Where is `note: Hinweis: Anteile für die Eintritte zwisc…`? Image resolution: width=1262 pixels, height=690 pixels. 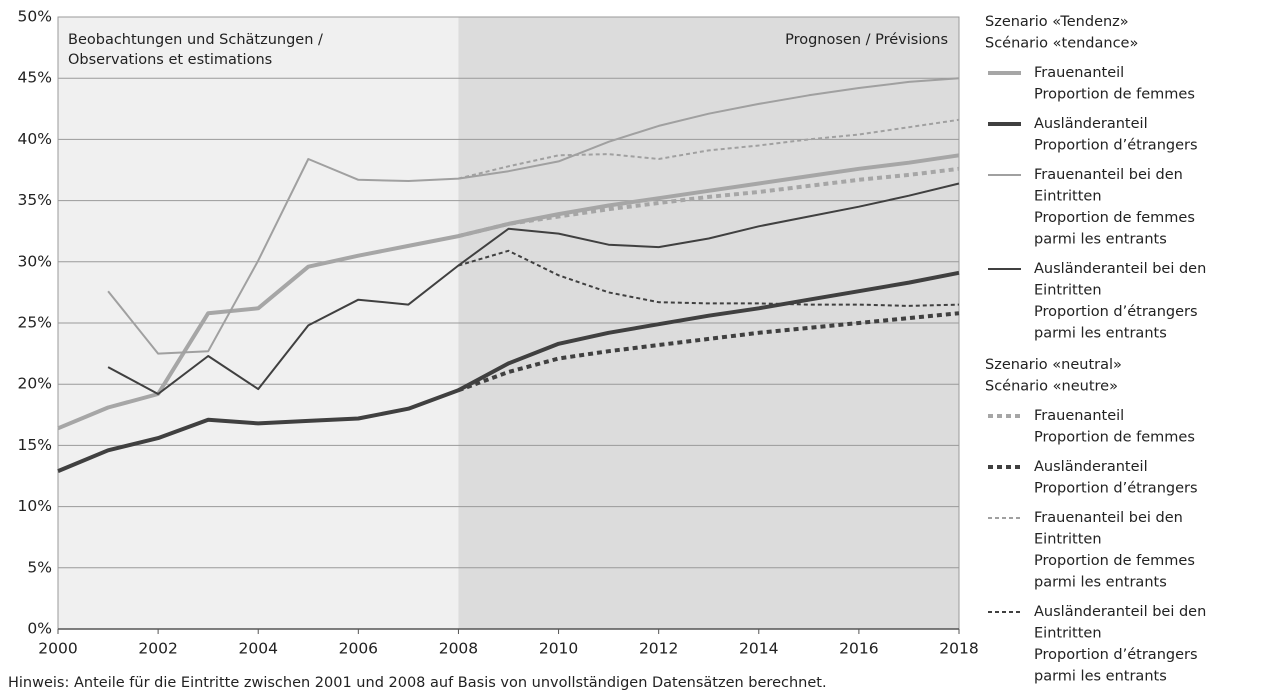 note: Hinweis: Anteile für die Eintritte zwisc… is located at coordinates (417, 682).